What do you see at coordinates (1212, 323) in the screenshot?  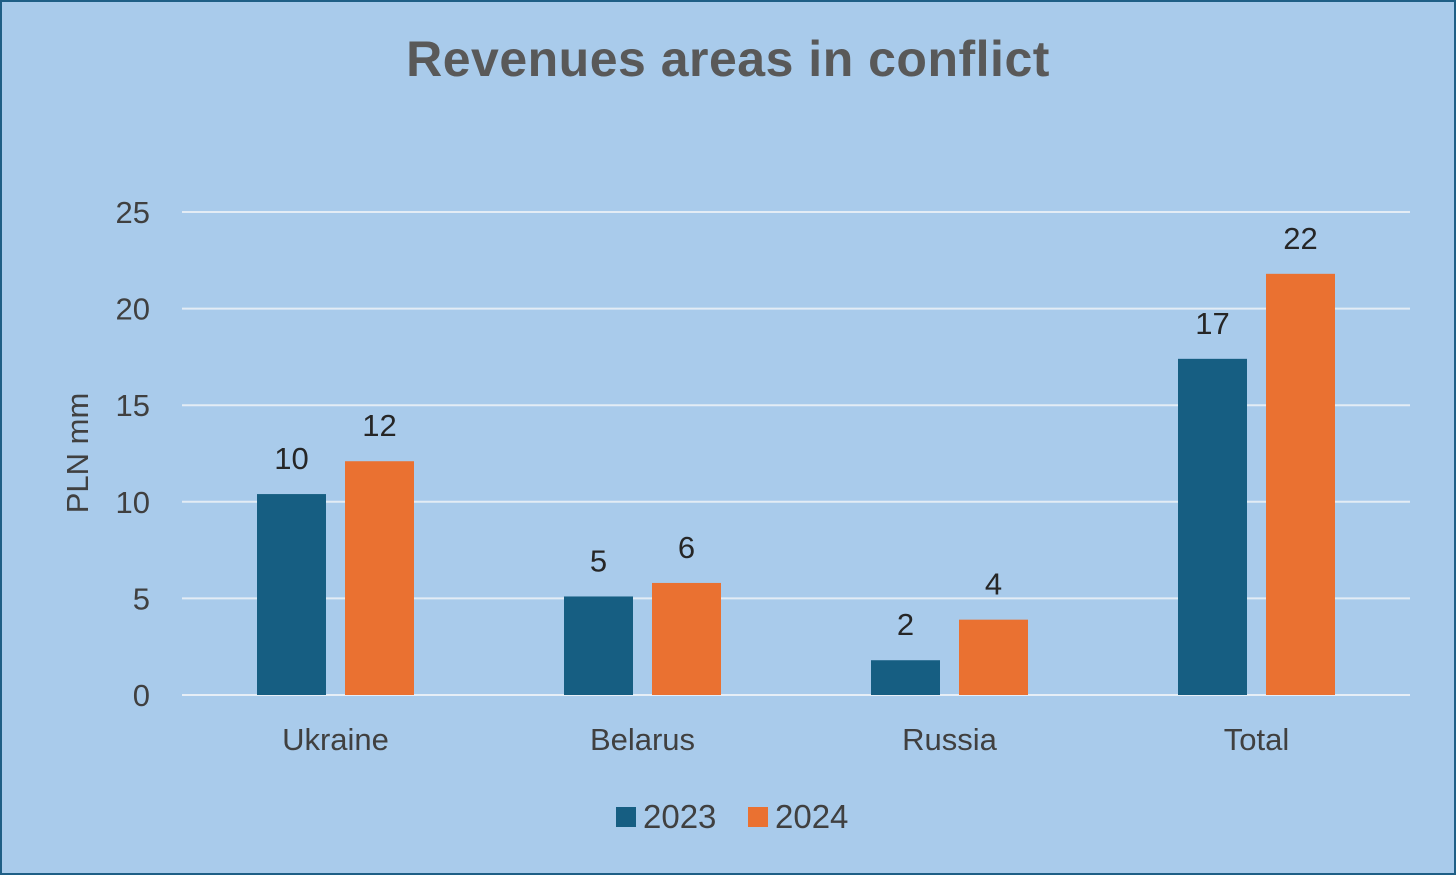 I see `data-label-total-2023: 17` at bounding box center [1212, 323].